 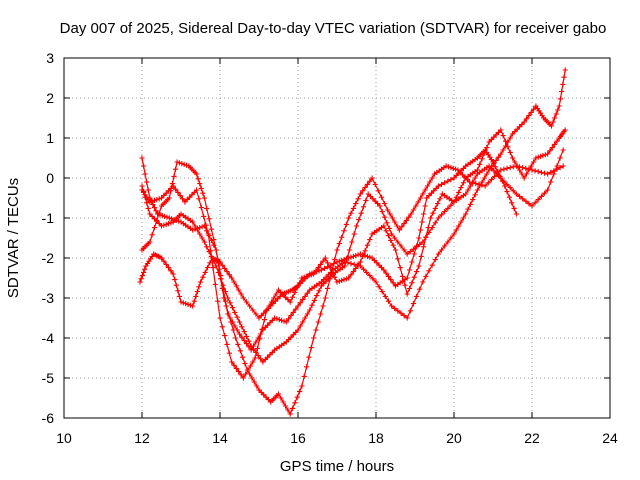 What do you see at coordinates (220, 438) in the screenshot?
I see `x-tick-label: 14` at bounding box center [220, 438].